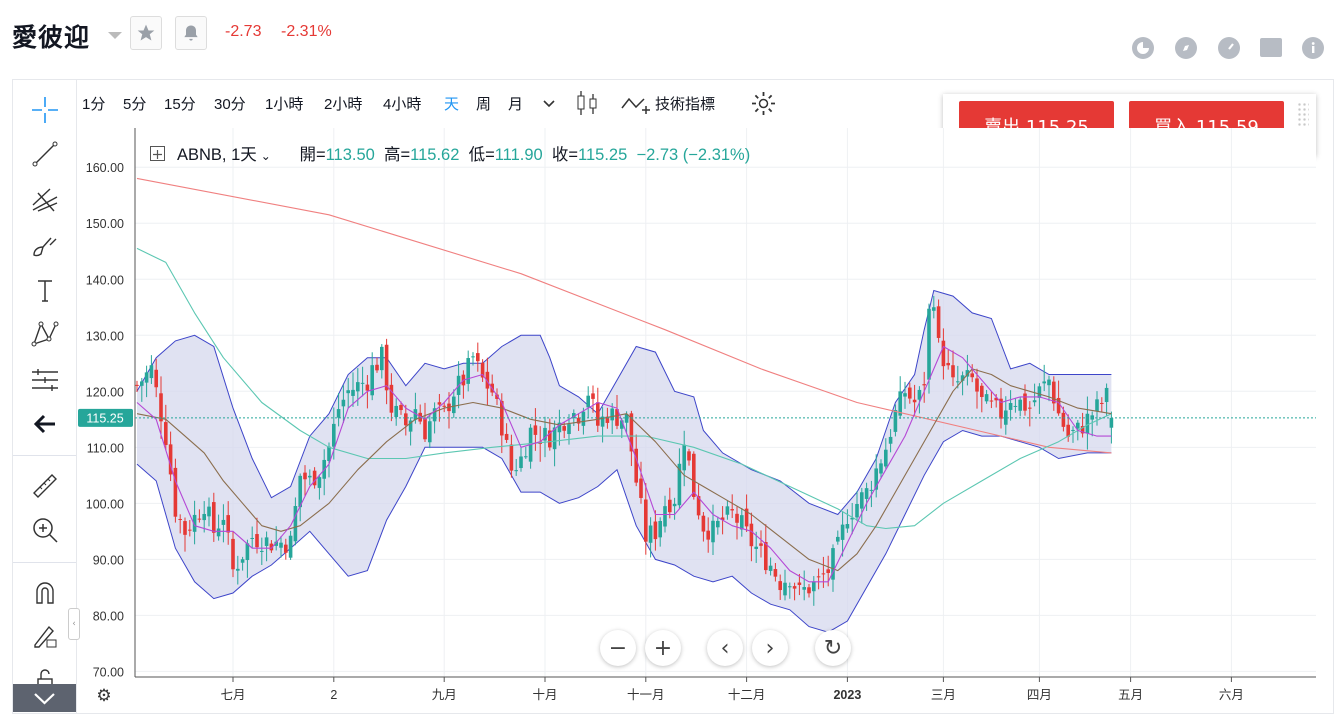  What do you see at coordinates (1229, 48) in the screenshot?
I see `gauge-icon` at bounding box center [1229, 48].